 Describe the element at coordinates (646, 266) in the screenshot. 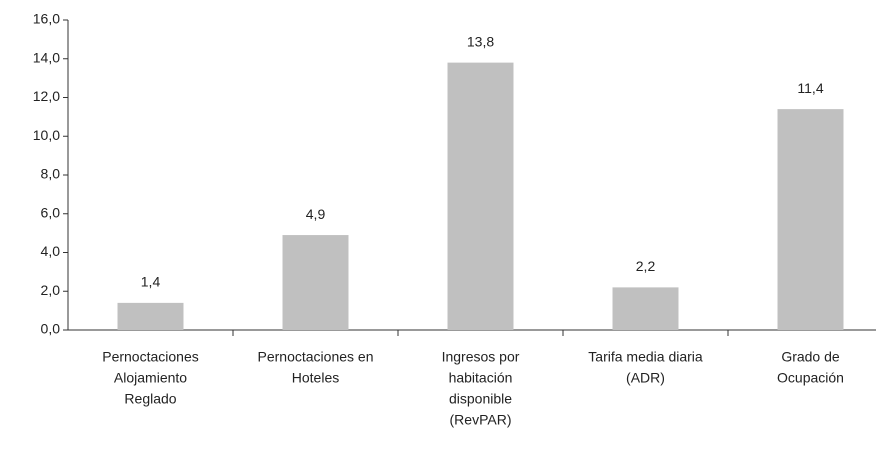

I see `value-label: 2,2` at that location.